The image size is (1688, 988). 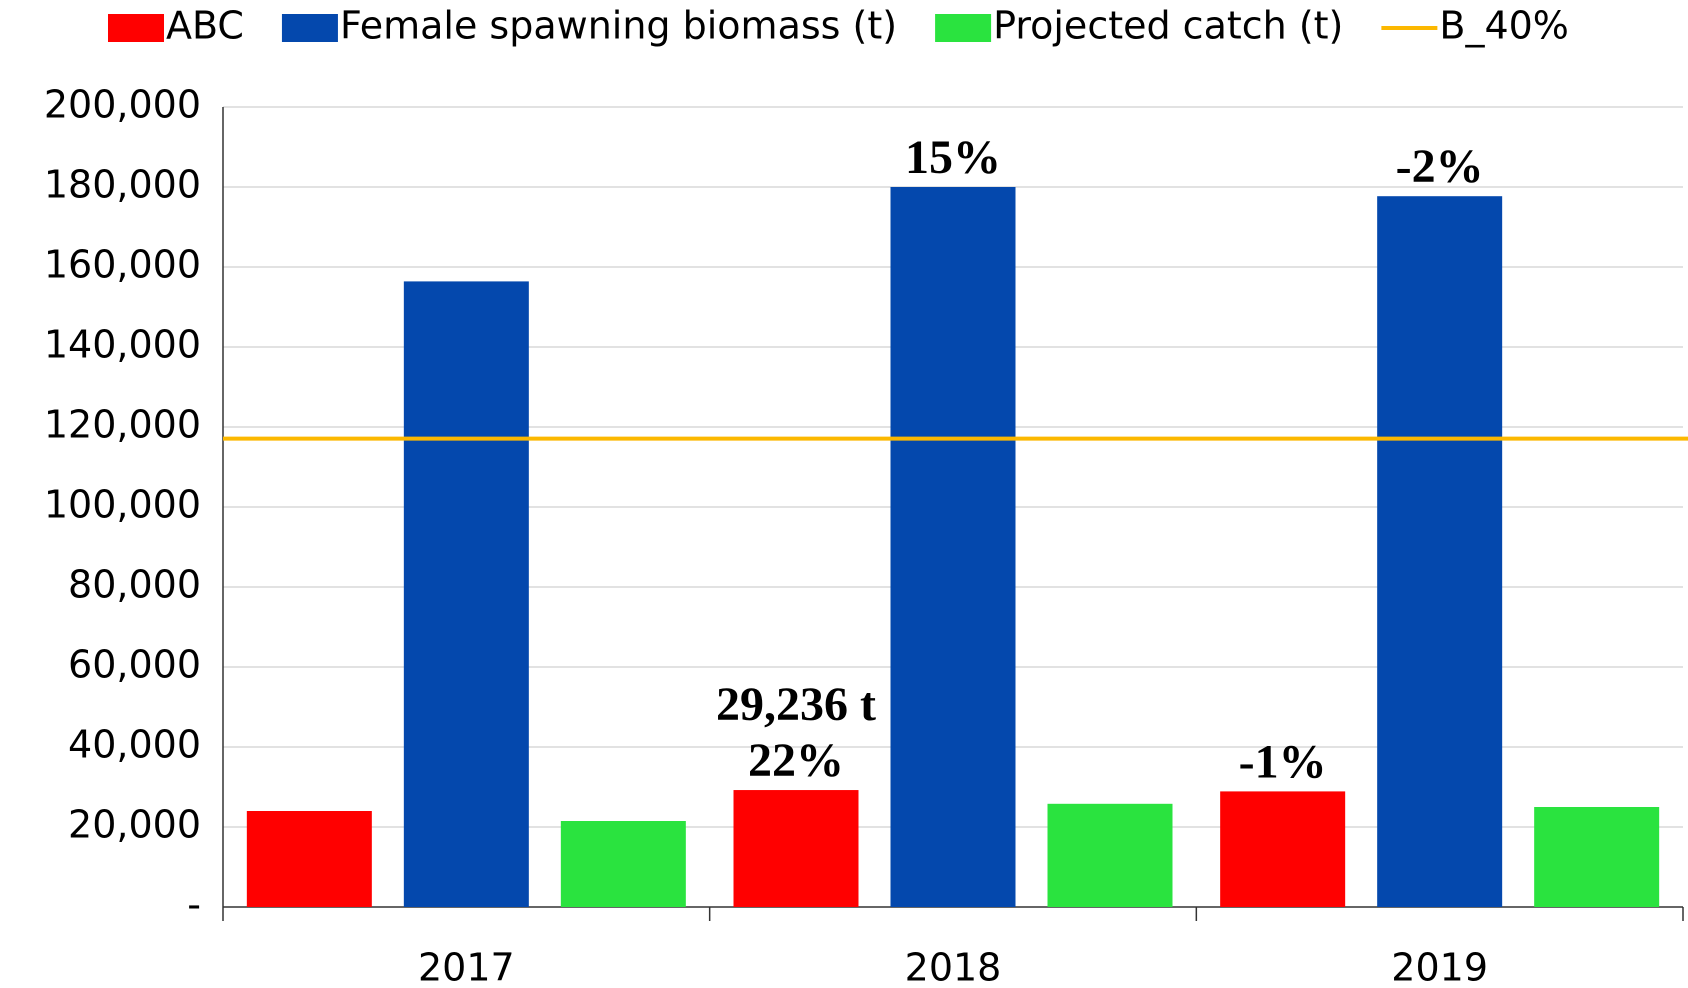 I want to click on y-tick-label: 200,000, so click(x=122, y=105).